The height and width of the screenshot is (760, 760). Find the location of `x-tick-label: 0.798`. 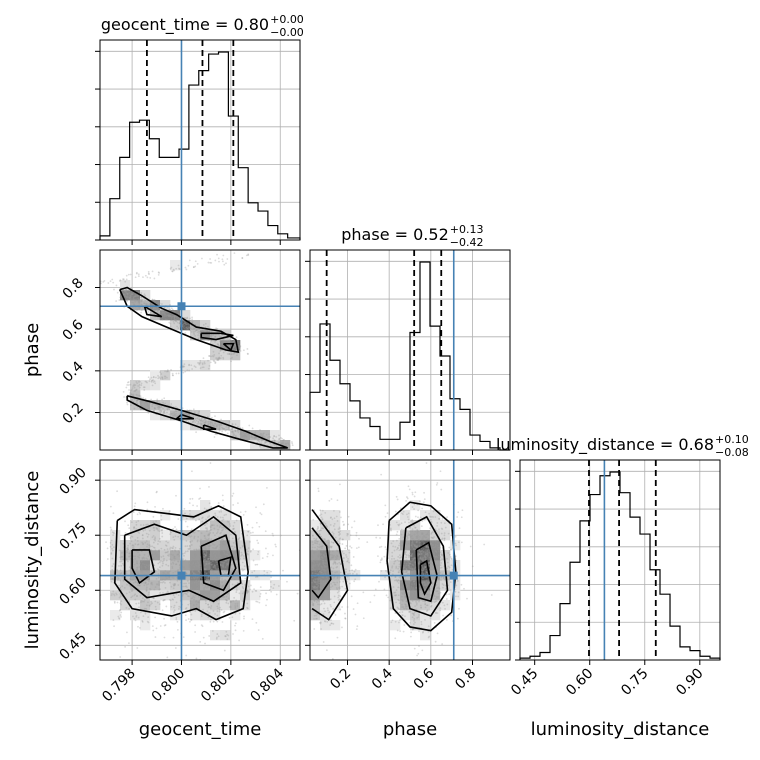

x-tick-label: 0.798 is located at coordinates (119, 686).